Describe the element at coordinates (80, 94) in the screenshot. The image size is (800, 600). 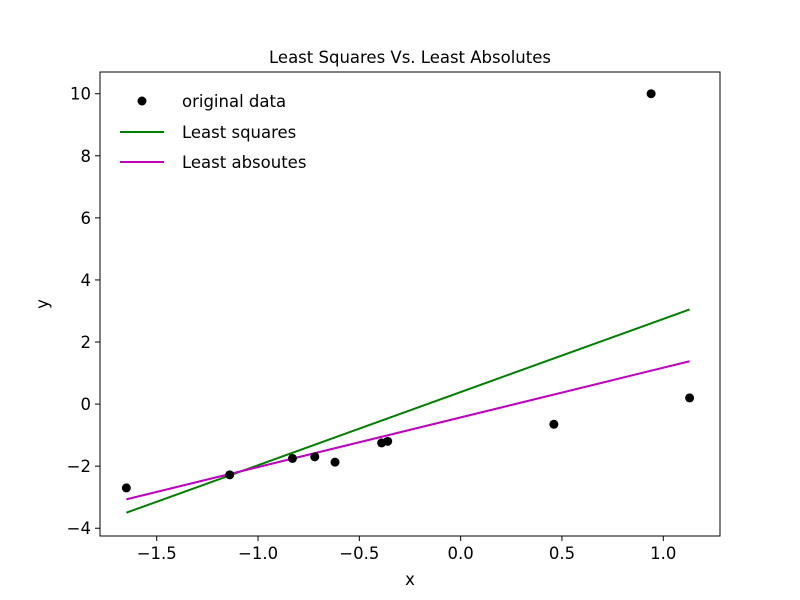
I see `y-tick-label: 10` at that location.